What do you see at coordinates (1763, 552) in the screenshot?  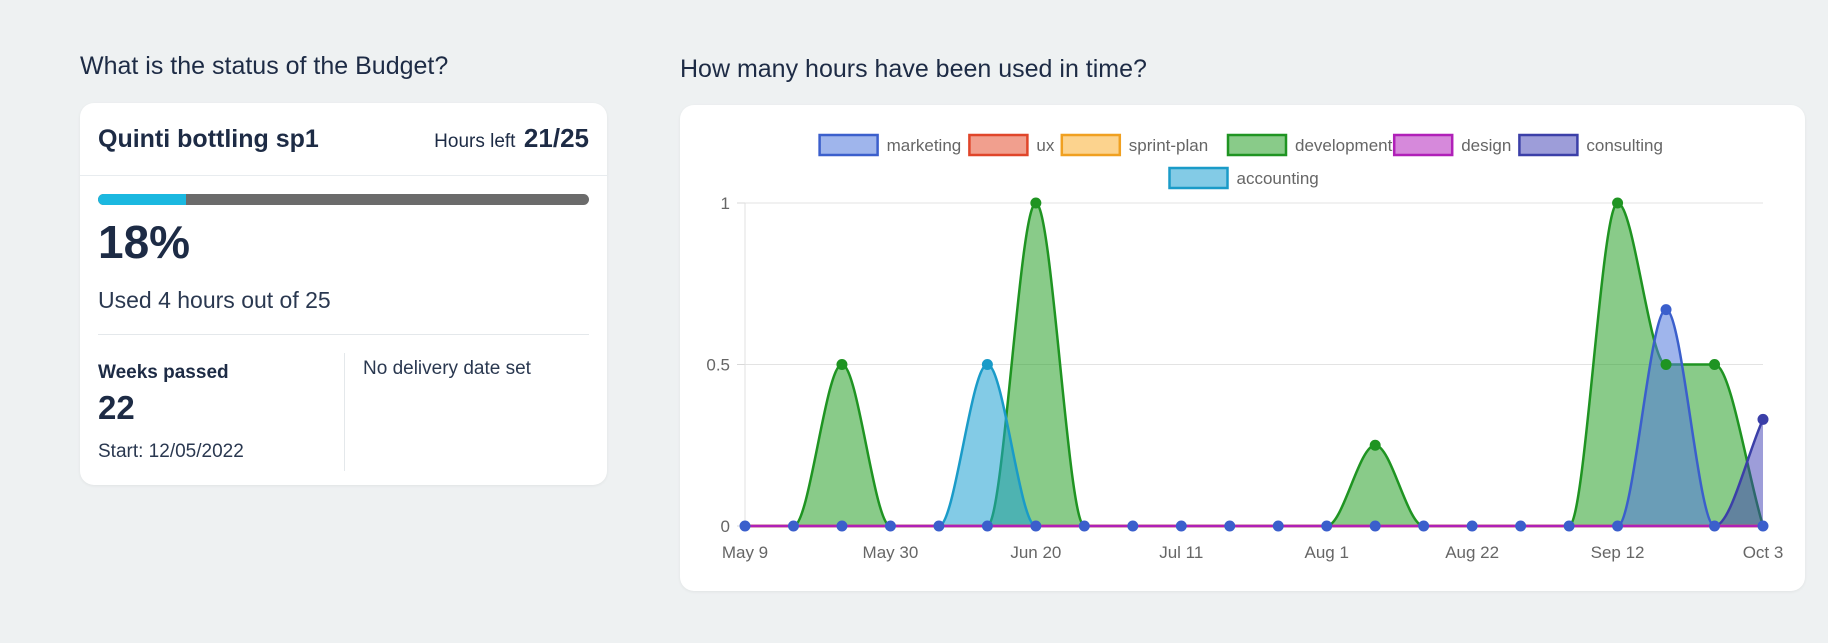 I see `x-tick-label: Oct 3` at bounding box center [1763, 552].